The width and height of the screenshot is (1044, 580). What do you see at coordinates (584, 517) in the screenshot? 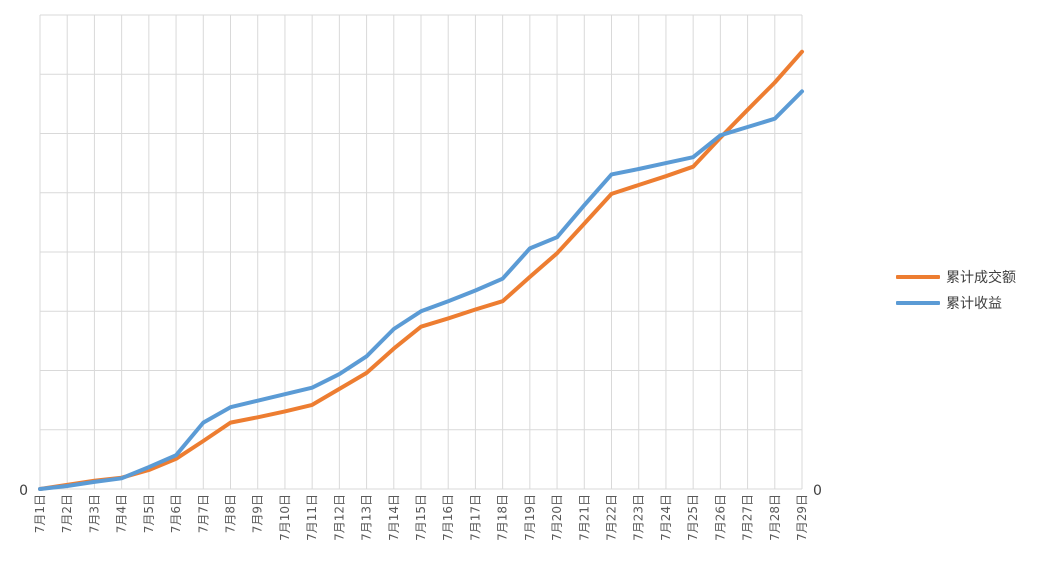
I see `x-tick-label: 7月21日` at bounding box center [584, 517].